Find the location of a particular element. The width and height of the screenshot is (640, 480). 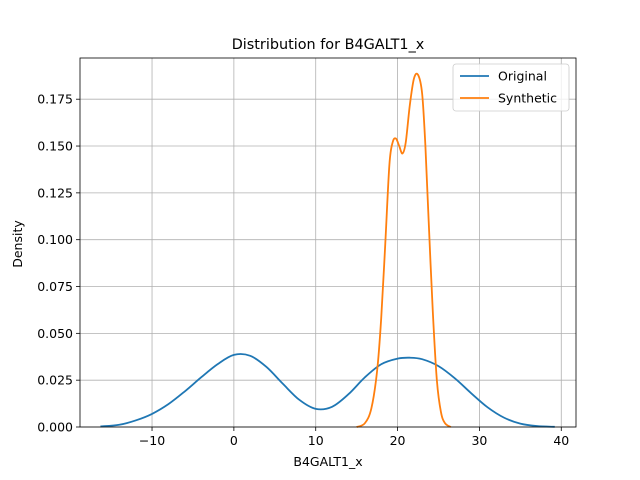

x-axis-label: B4GALT1_x is located at coordinates (327, 461).